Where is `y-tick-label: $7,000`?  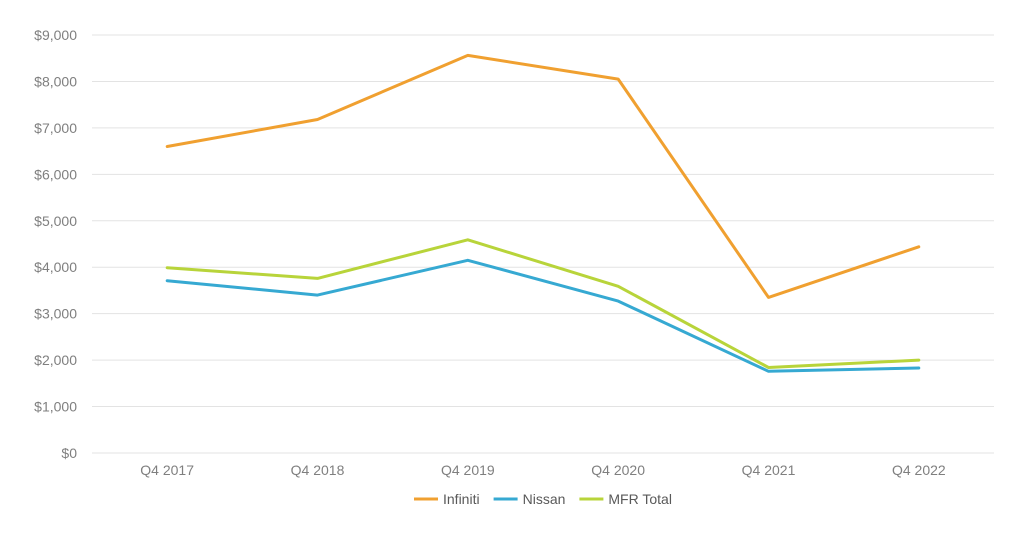 y-tick-label: $7,000 is located at coordinates (55, 128).